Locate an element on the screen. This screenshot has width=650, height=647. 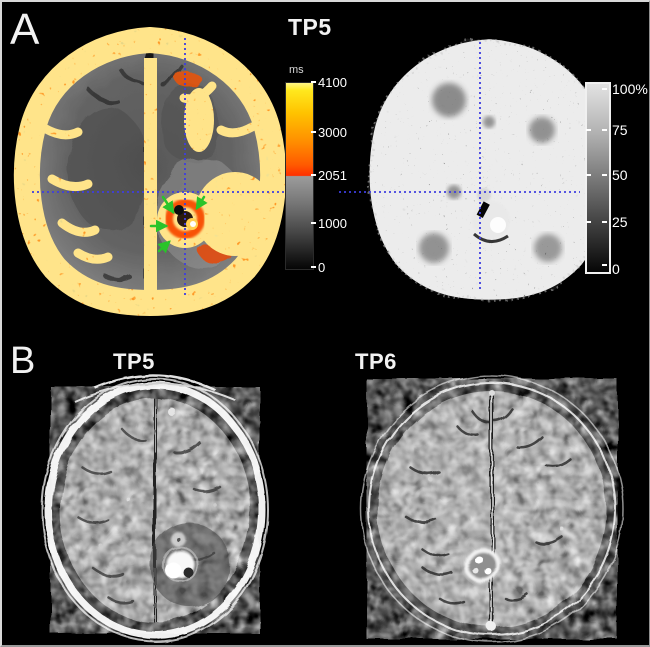
tp5-enhancing-lesion is located at coordinates (180, 495).